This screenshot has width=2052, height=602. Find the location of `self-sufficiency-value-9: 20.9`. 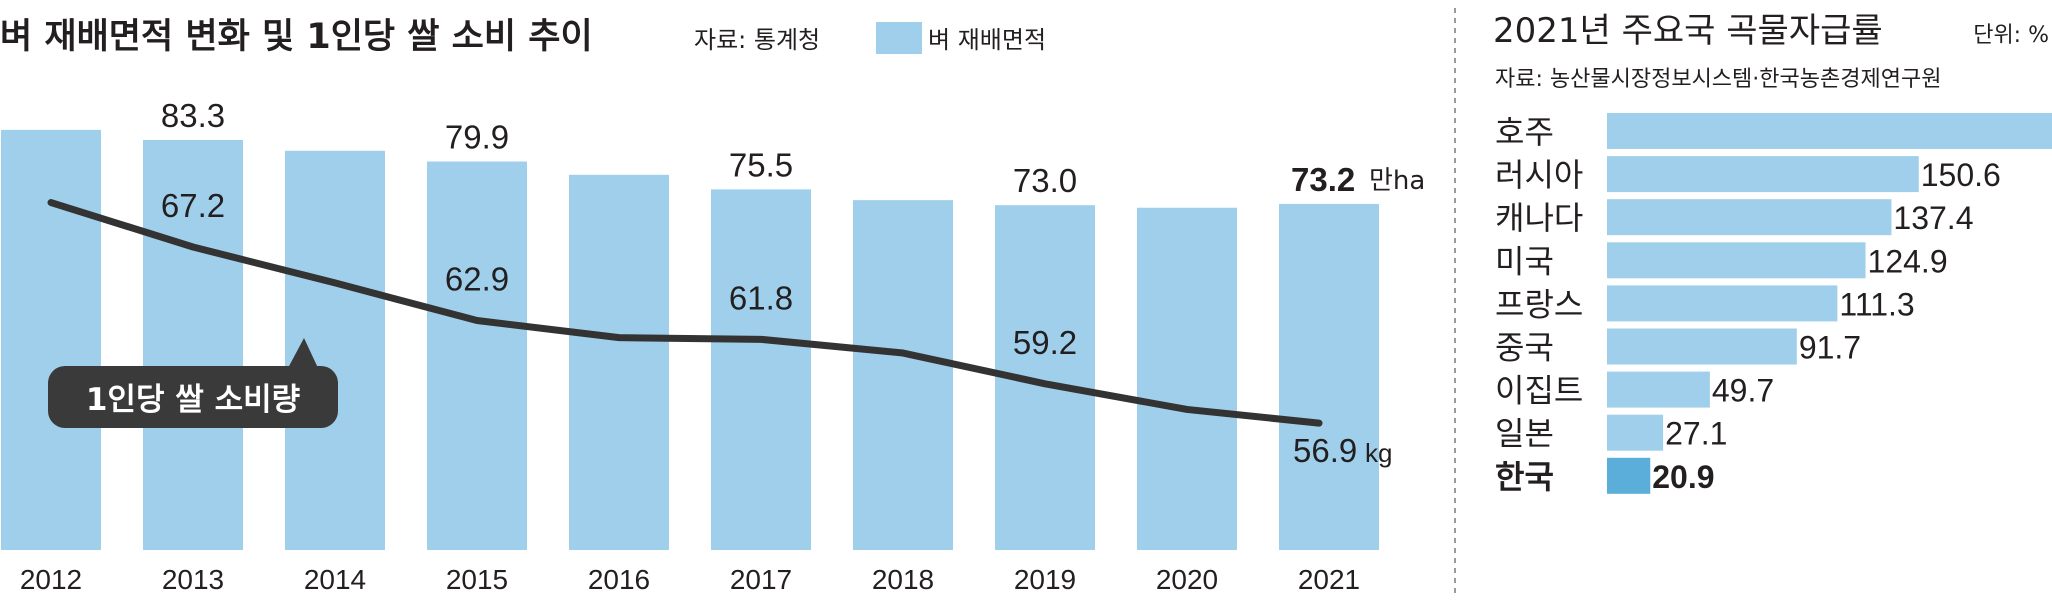

self-sufficiency-value-9: 20.9 is located at coordinates (1683, 477).